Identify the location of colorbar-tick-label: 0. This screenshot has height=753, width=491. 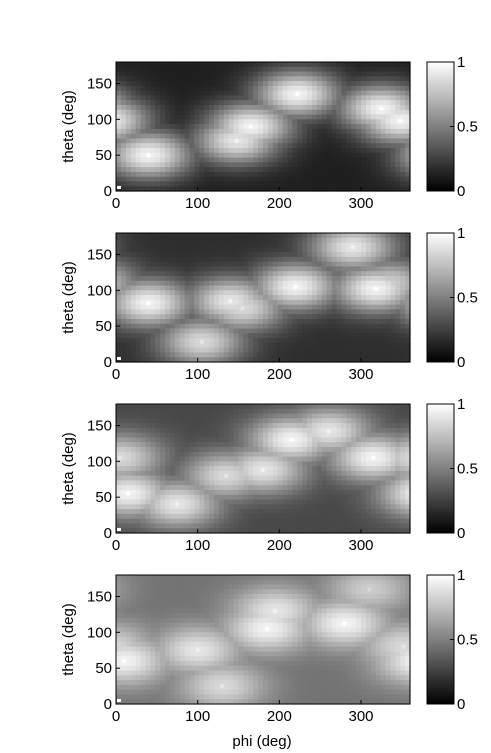
(461, 362).